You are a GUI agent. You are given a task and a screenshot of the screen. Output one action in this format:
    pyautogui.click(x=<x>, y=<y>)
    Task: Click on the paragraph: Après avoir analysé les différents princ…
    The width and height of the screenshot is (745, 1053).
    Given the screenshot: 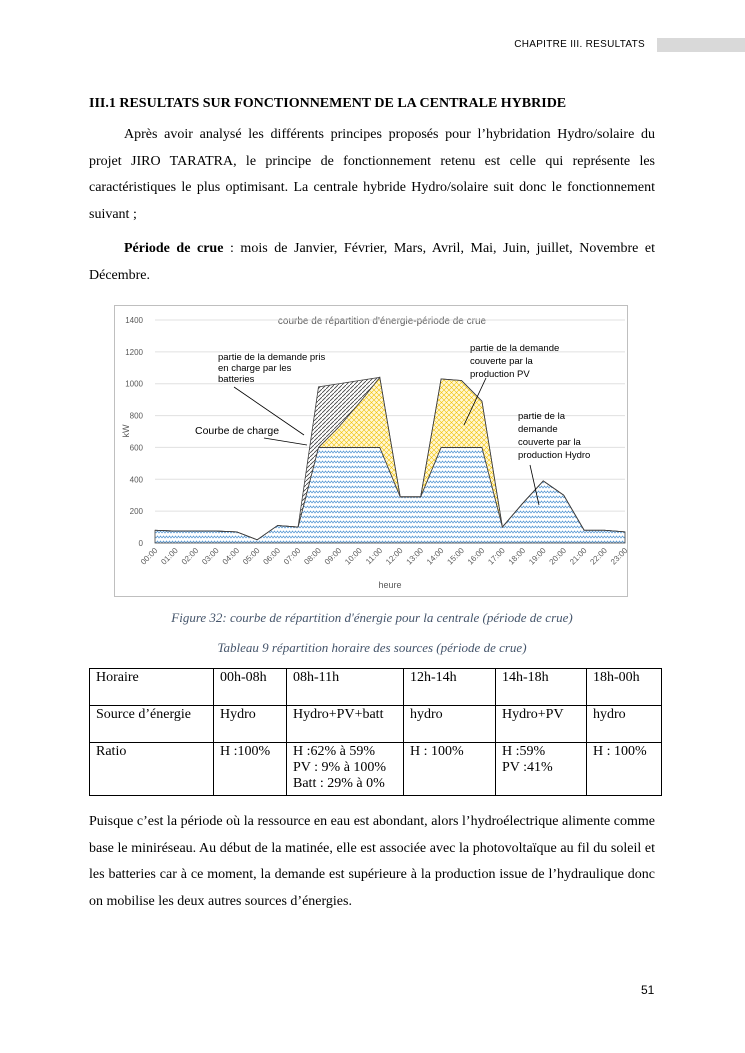 What is the action you would take?
    pyautogui.click(x=372, y=174)
    